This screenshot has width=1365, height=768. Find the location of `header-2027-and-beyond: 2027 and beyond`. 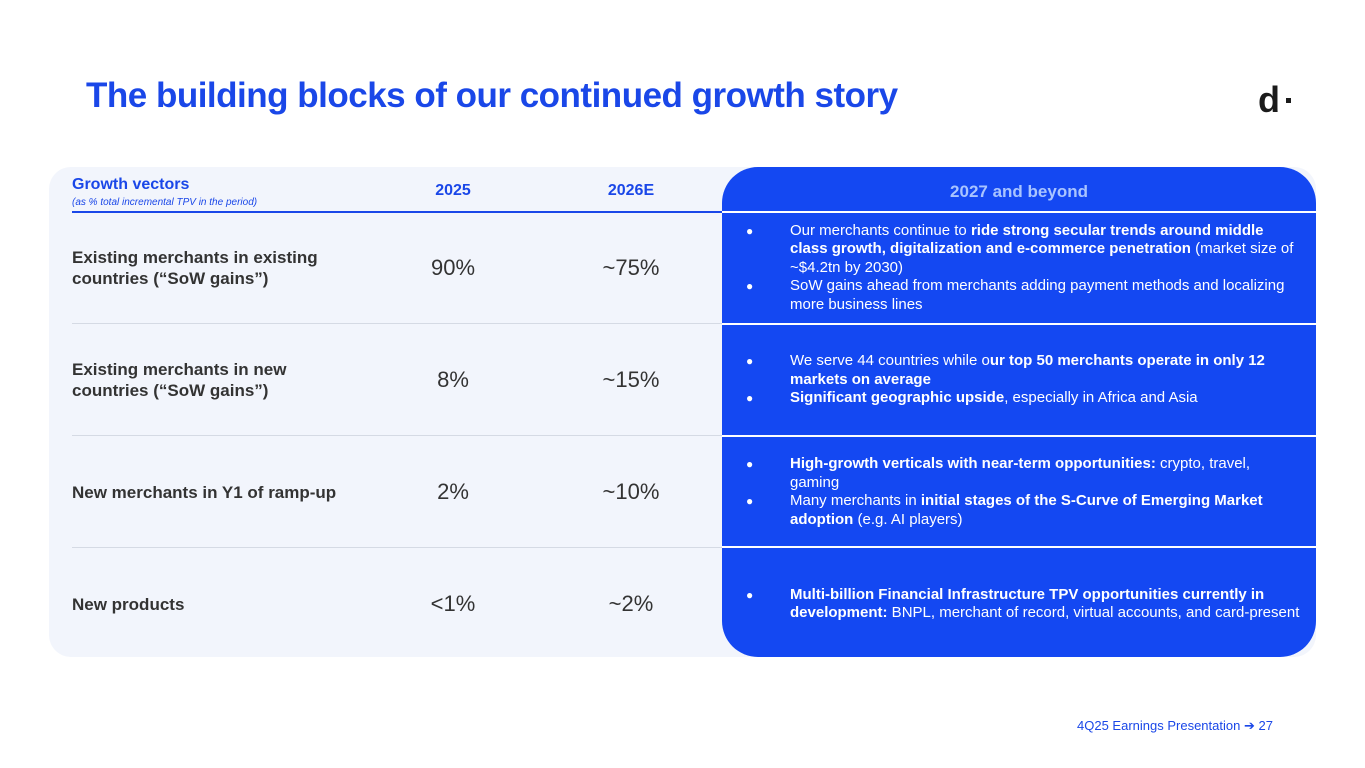

header-2027-and-beyond: 2027 and beyond is located at coordinates (1019, 191).